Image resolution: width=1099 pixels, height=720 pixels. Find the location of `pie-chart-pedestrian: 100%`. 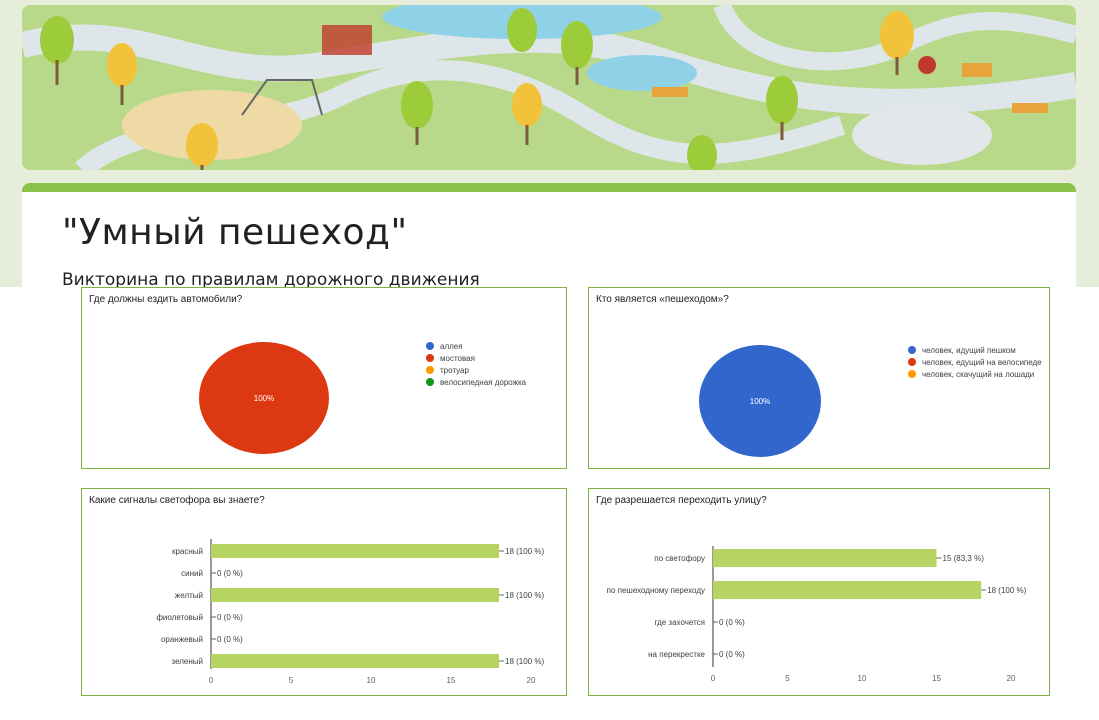

pie-chart-pedestrian: 100% is located at coordinates (760, 401).